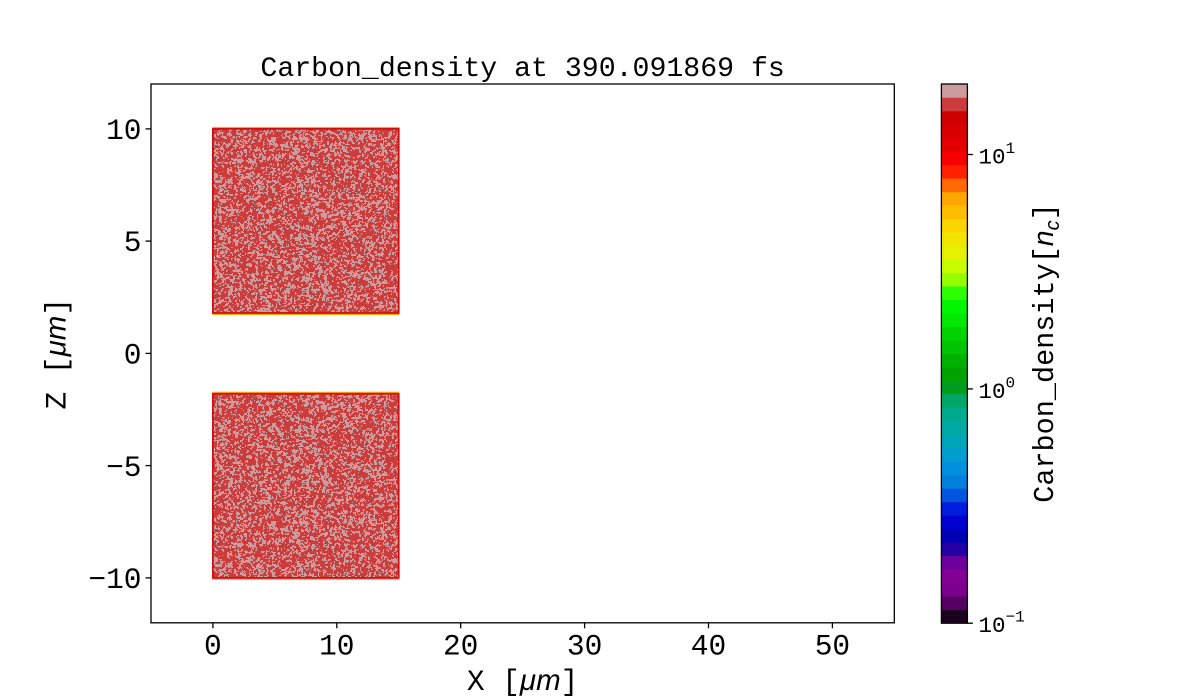 The height and width of the screenshot is (700, 1200). I want to click on svg-text: 30, so click(584, 647).